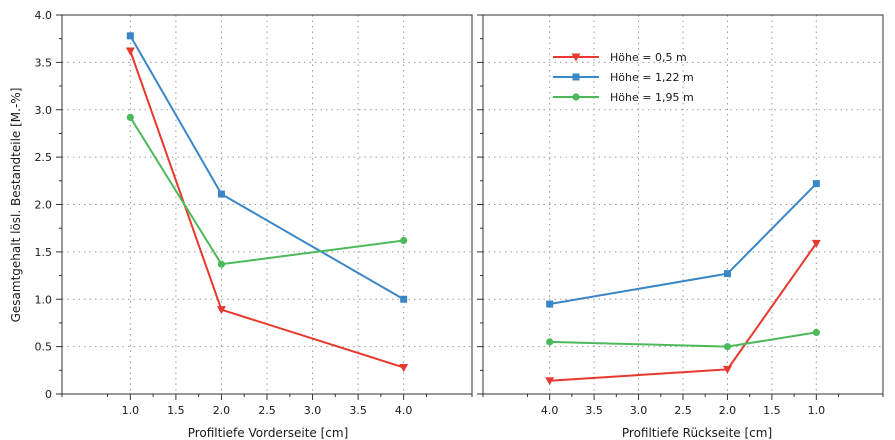  I want to click on x-tick-label-left: 2.0, so click(222, 410).